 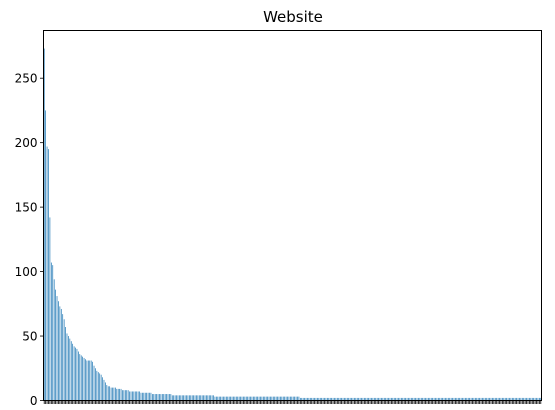 I want to click on y-tick-label: 200, so click(x=26, y=143).